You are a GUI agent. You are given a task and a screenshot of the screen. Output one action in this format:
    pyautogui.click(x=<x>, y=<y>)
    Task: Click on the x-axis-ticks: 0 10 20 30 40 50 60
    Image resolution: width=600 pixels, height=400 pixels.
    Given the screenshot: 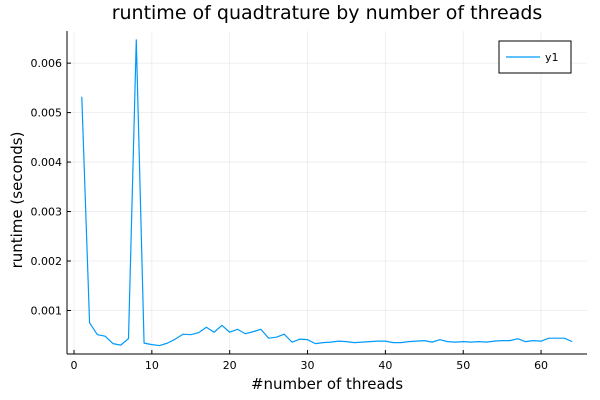 What is the action you would take?
    pyautogui.click(x=309, y=361)
    